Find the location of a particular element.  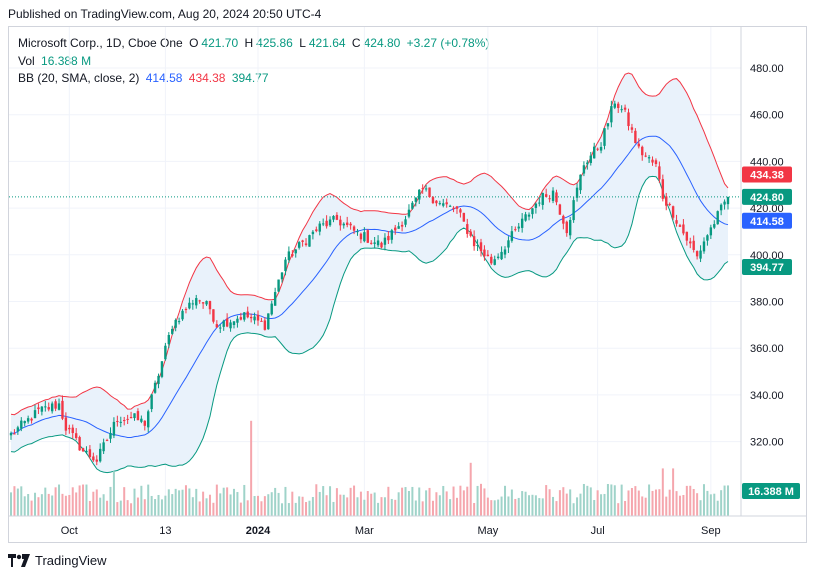

time-axis: Oct 13 2024 Mar May Jul Sep is located at coordinates (391, 531).